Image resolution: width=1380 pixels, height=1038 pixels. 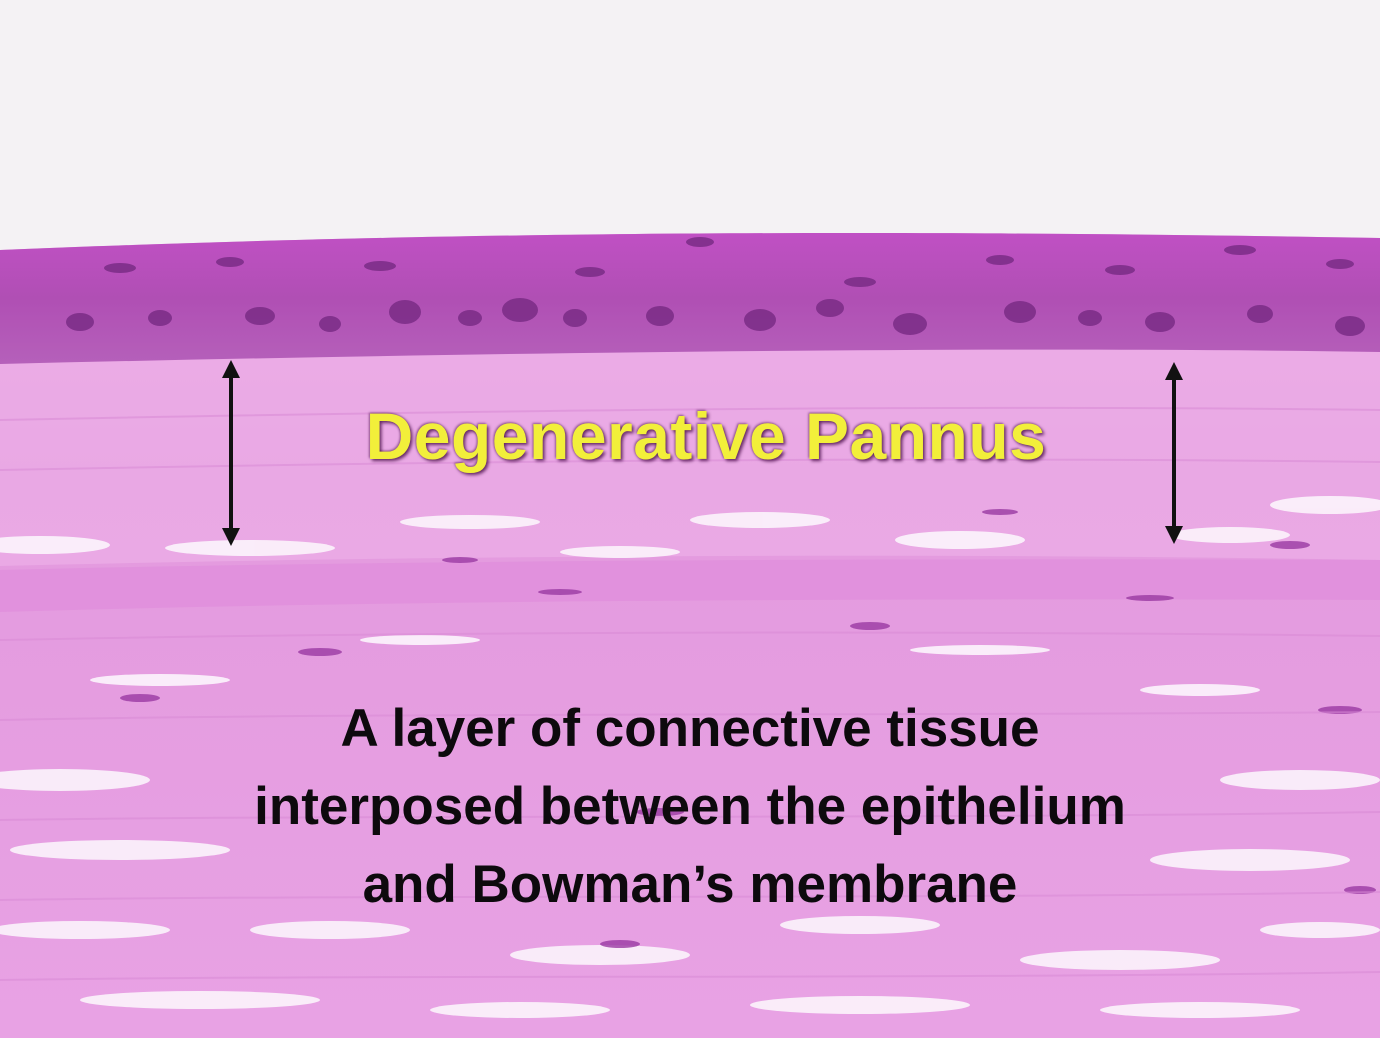 I want to click on caption-line: and Bowman’s membrane, so click(x=690, y=884).